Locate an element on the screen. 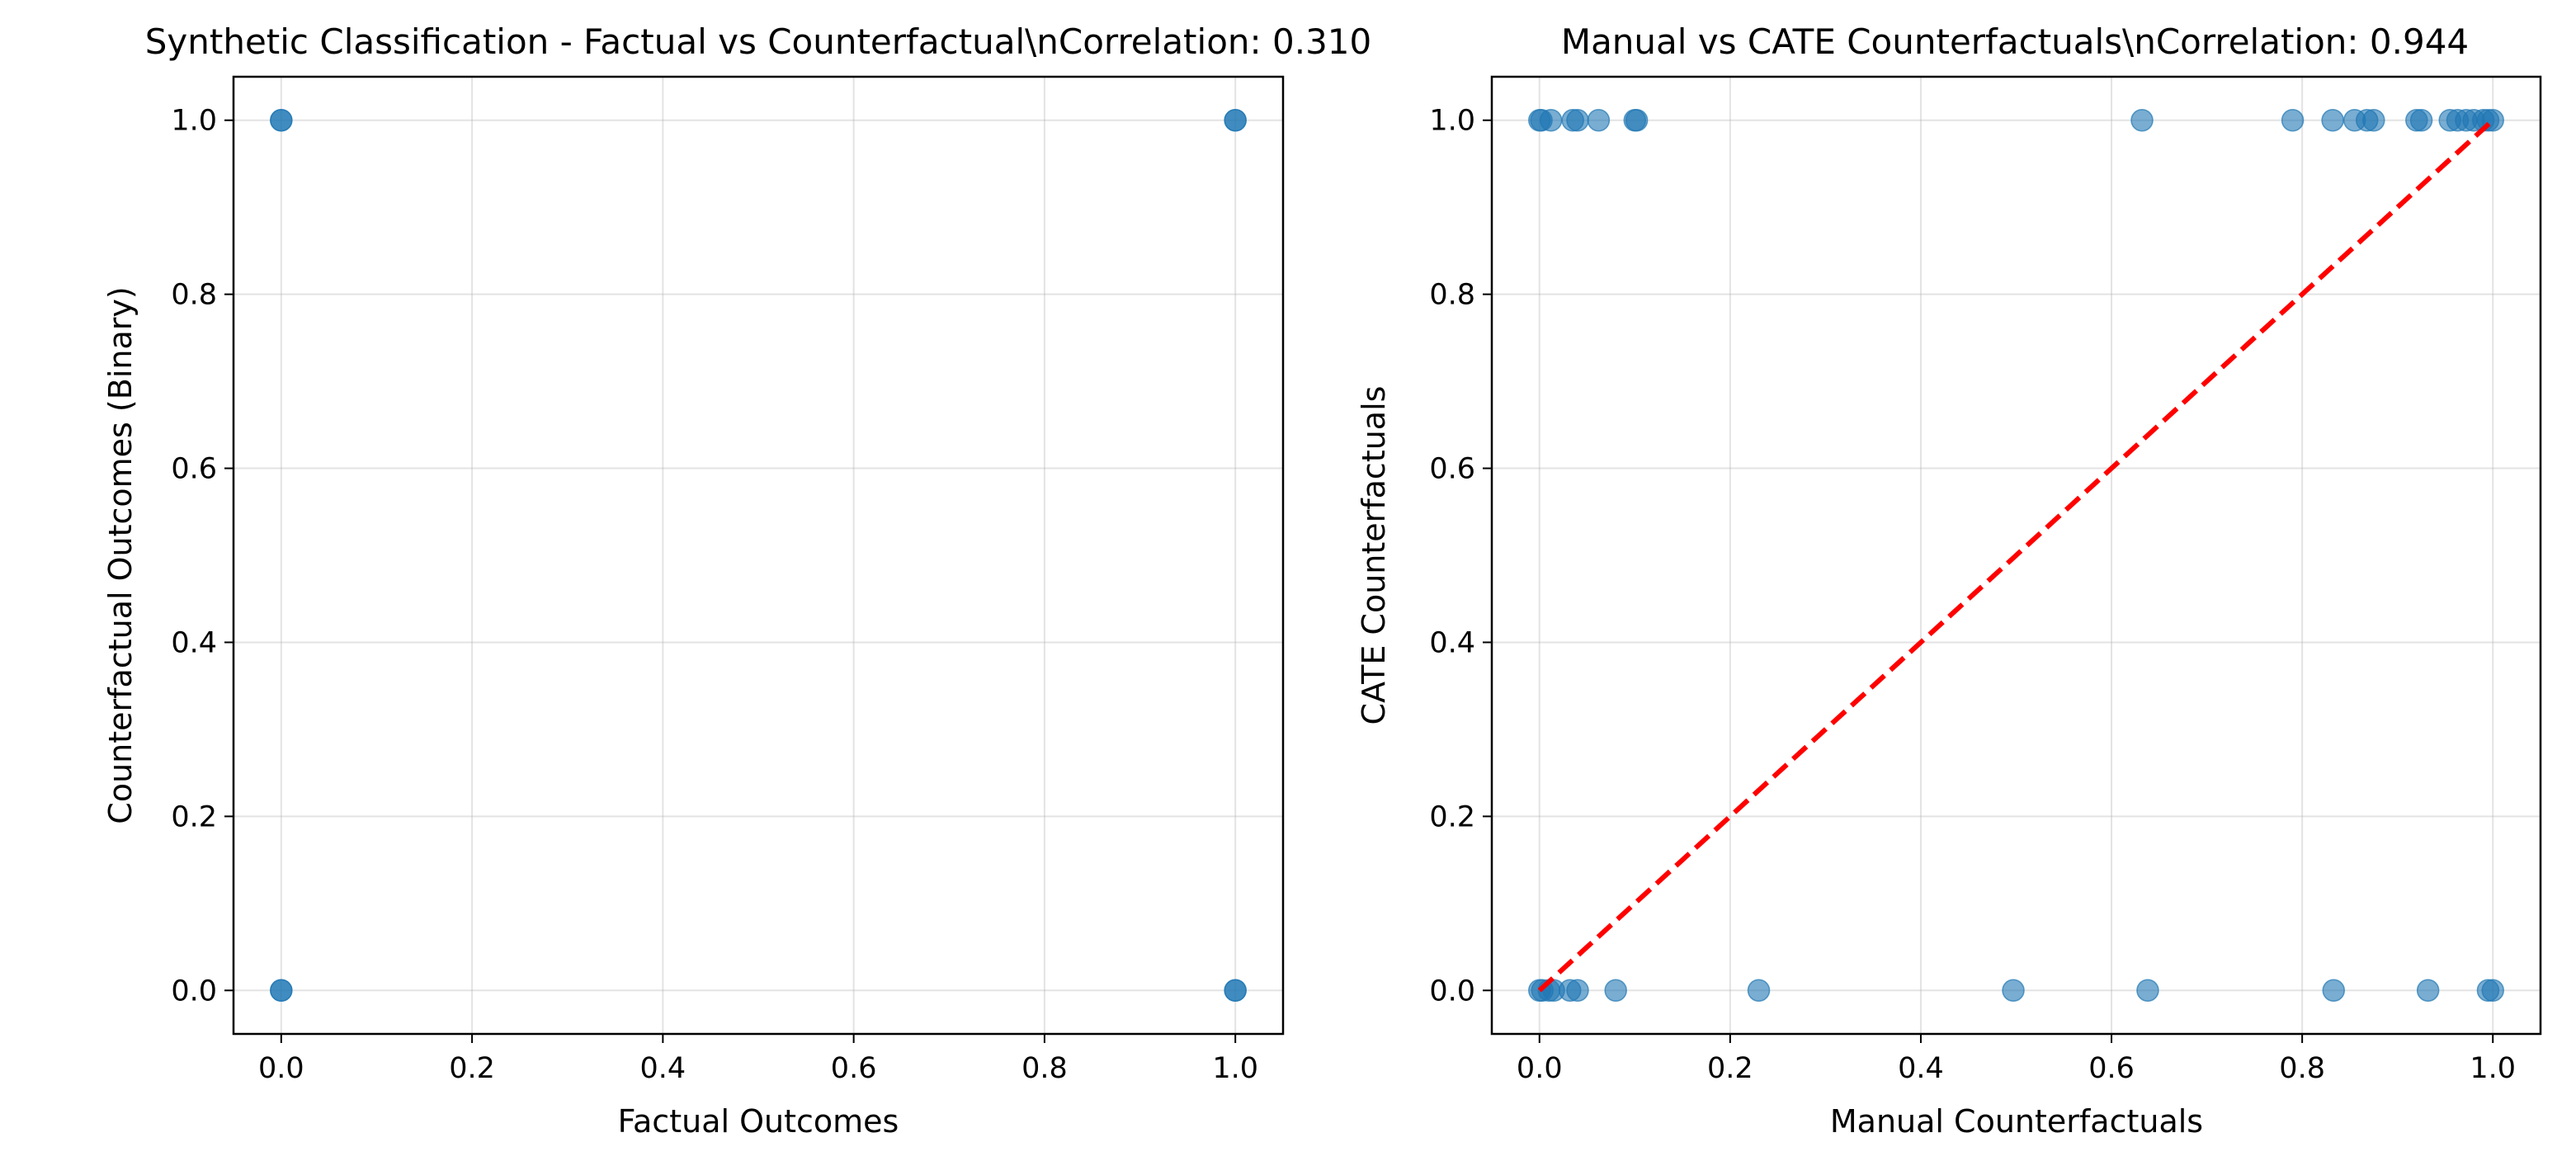 The height and width of the screenshot is (1161, 2576). left-chart-x-tick-label: 0.8 is located at coordinates (1044, 1068).